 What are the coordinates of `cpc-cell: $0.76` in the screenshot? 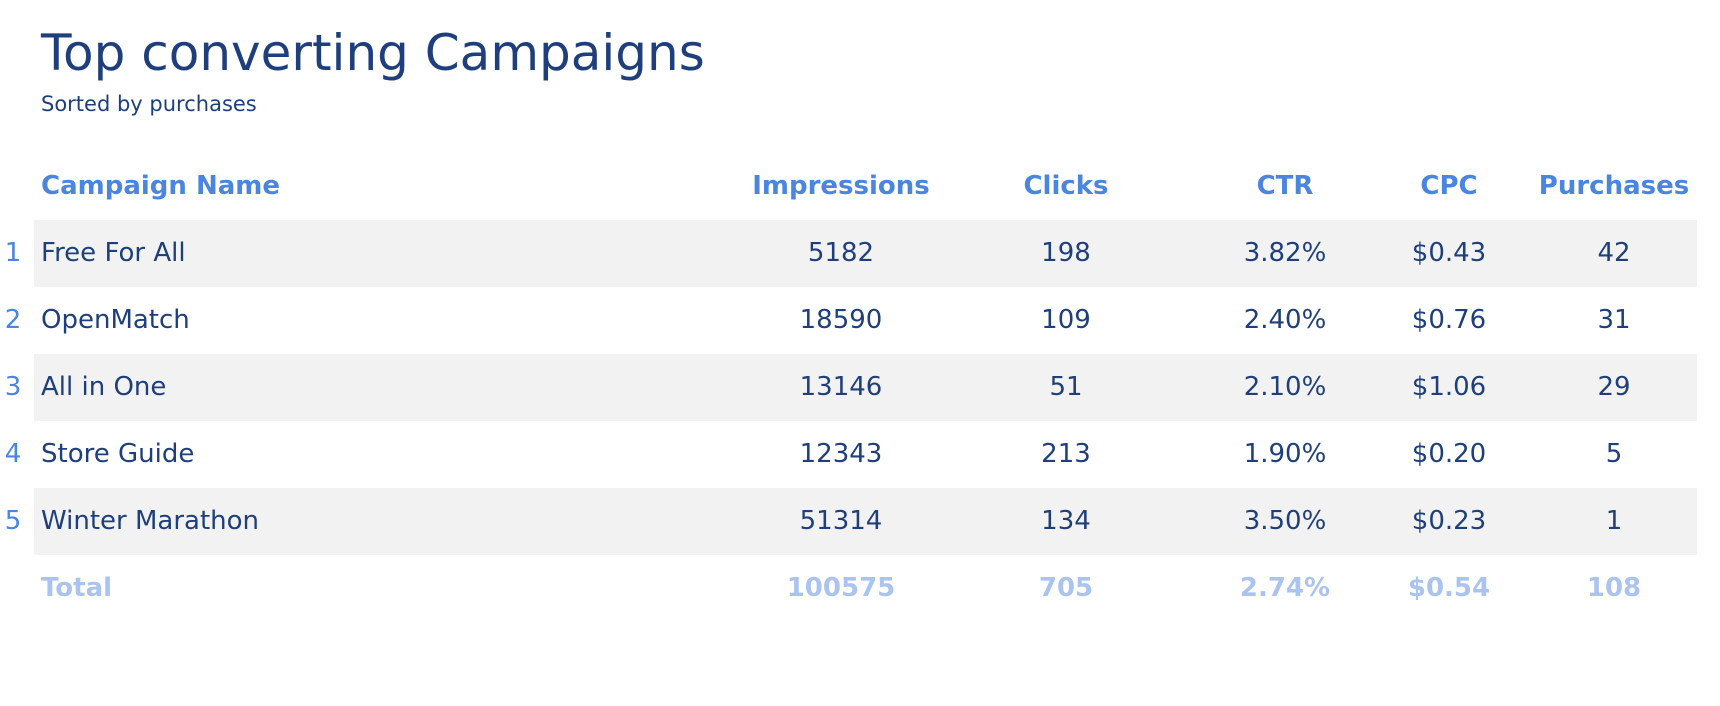 It's located at (1449, 320).